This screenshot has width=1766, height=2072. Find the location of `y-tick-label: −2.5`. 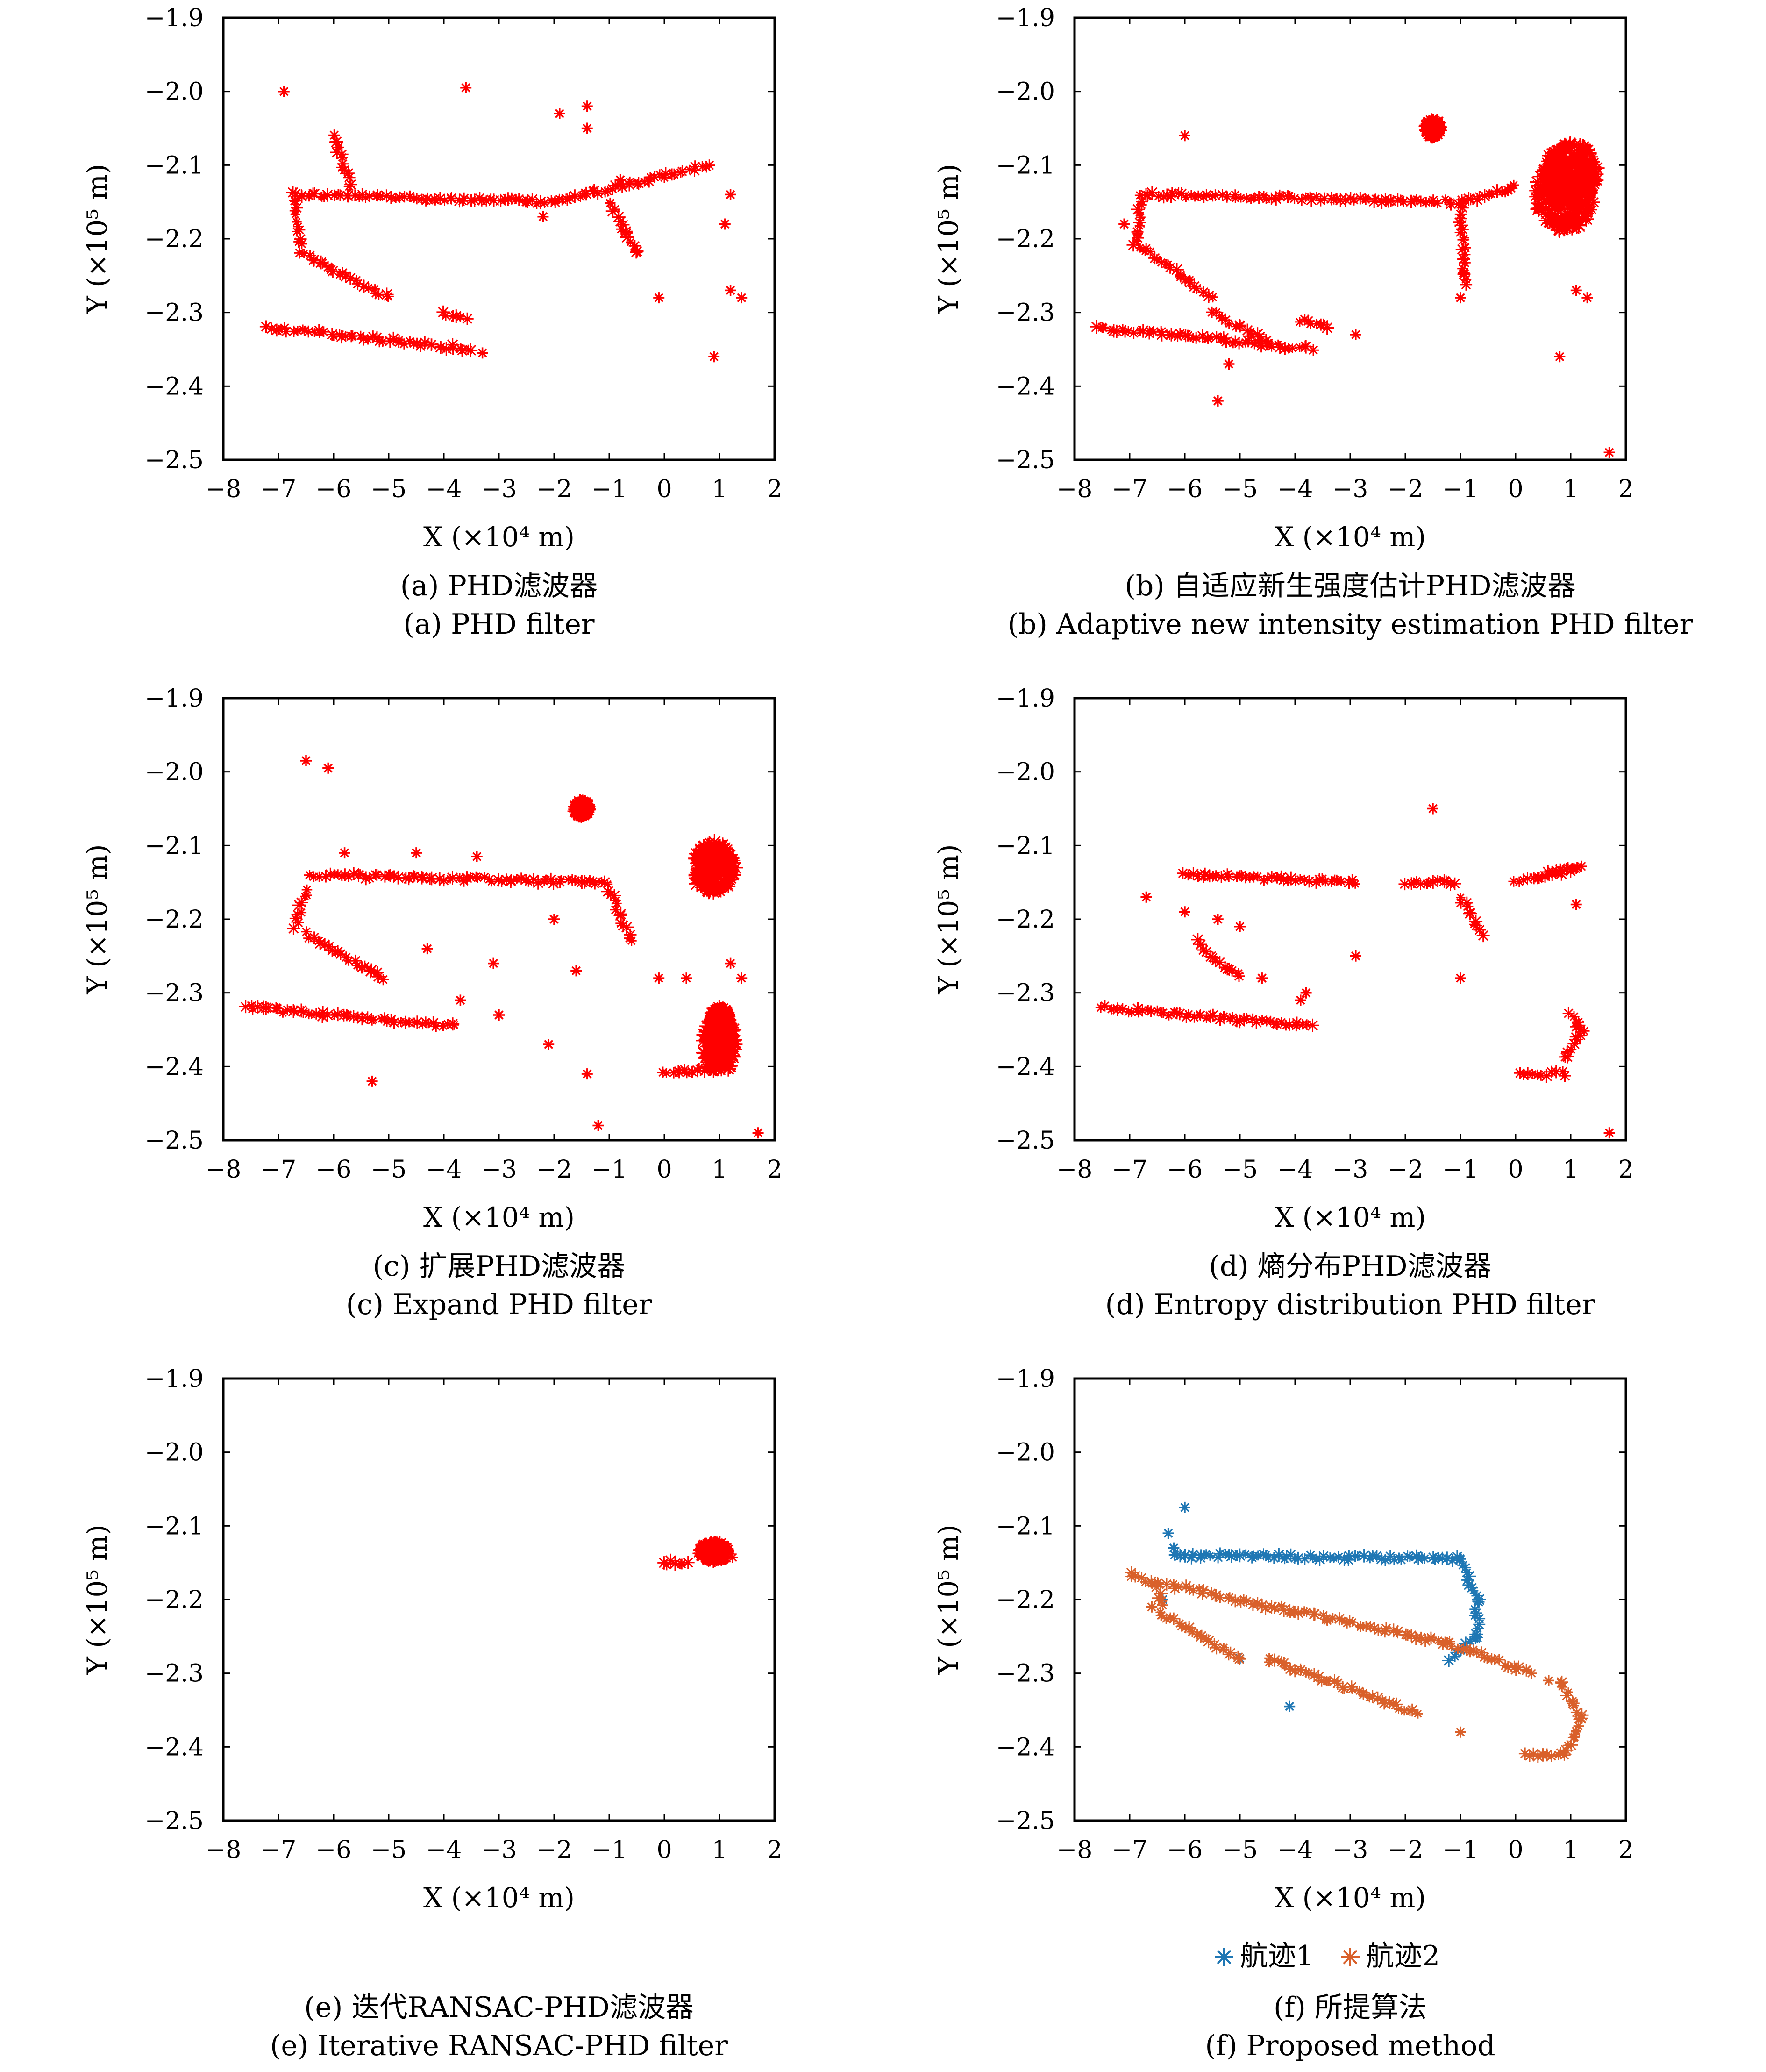

y-tick-label: −2.5 is located at coordinates (1025, 1821).